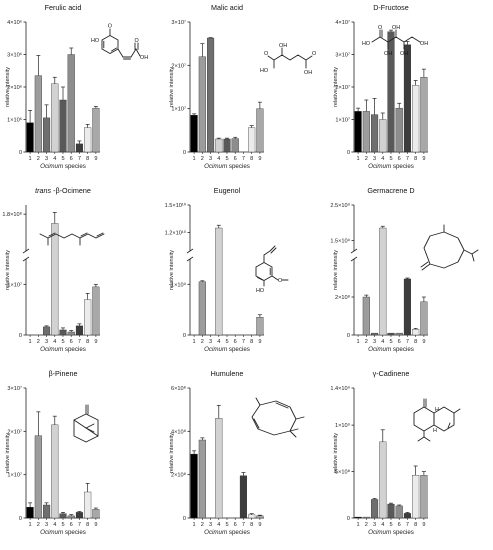 The width and height of the screenshot is (493, 550). Describe the element at coordinates (14, 120) in the screenshot. I see `y-tick-label: 1×10⁶` at that location.